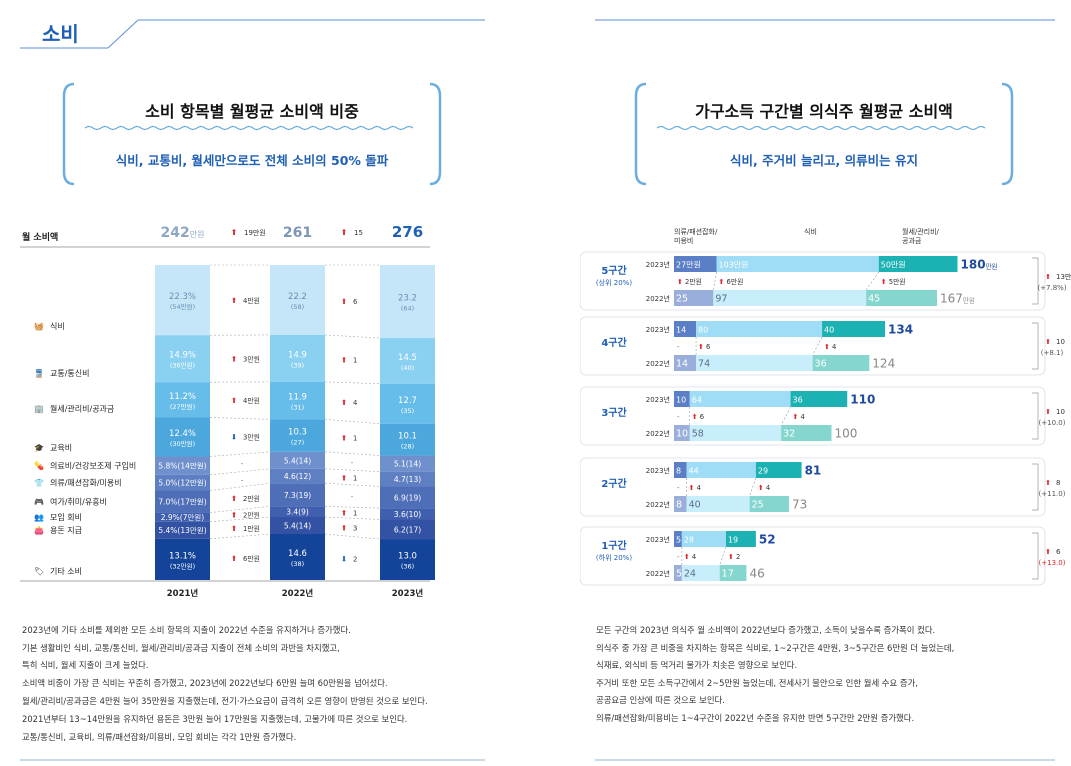 The image size is (1071, 766). What do you see at coordinates (660, 700) in the screenshot?
I see `right-paragraph: 공공요금 인상에 따른 것으로 보인다.` at bounding box center [660, 700].